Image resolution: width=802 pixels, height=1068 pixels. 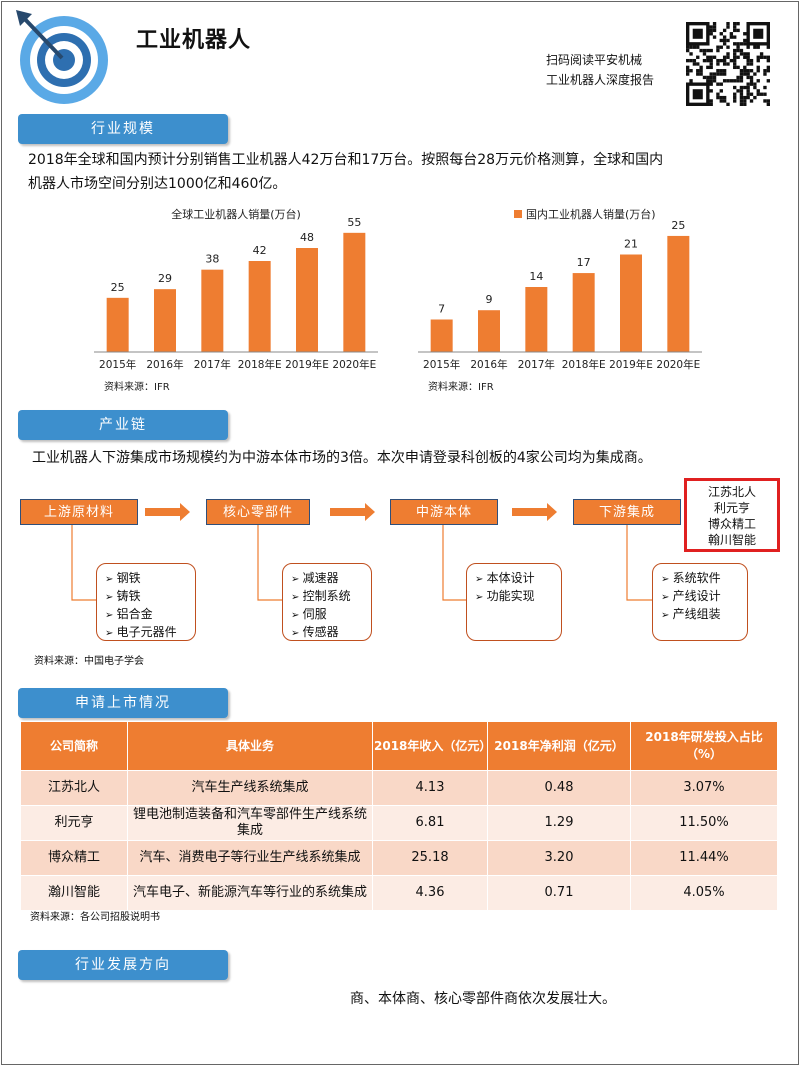 I want to click on table-cell: 1.29, so click(x=559, y=823).